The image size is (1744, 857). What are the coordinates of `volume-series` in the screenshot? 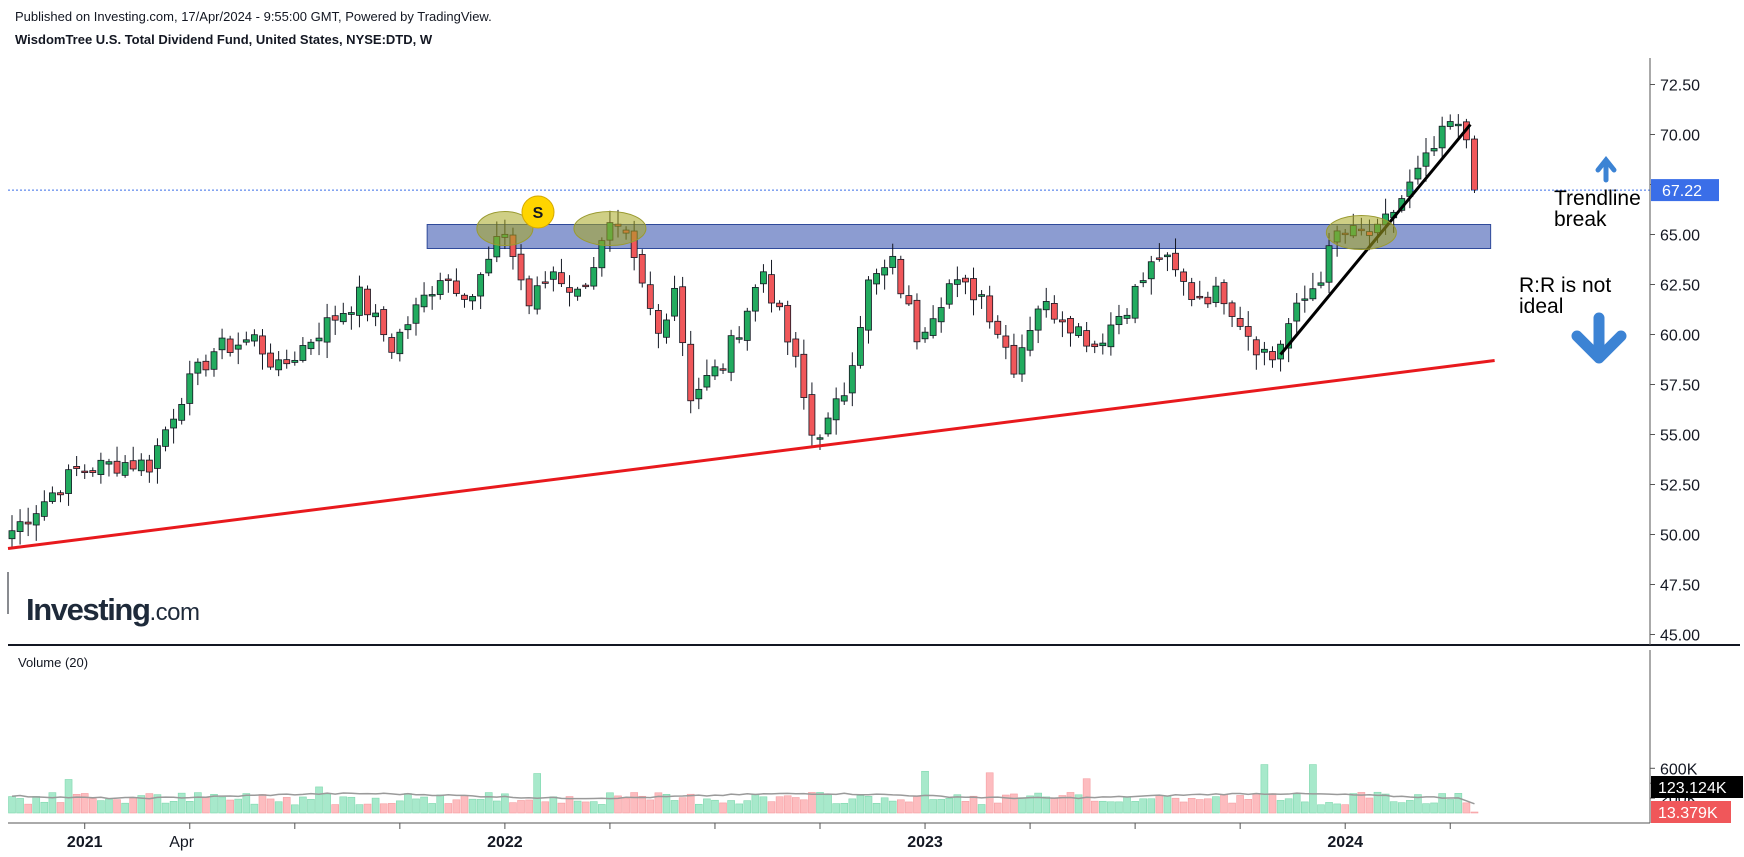 It's located at (743, 789).